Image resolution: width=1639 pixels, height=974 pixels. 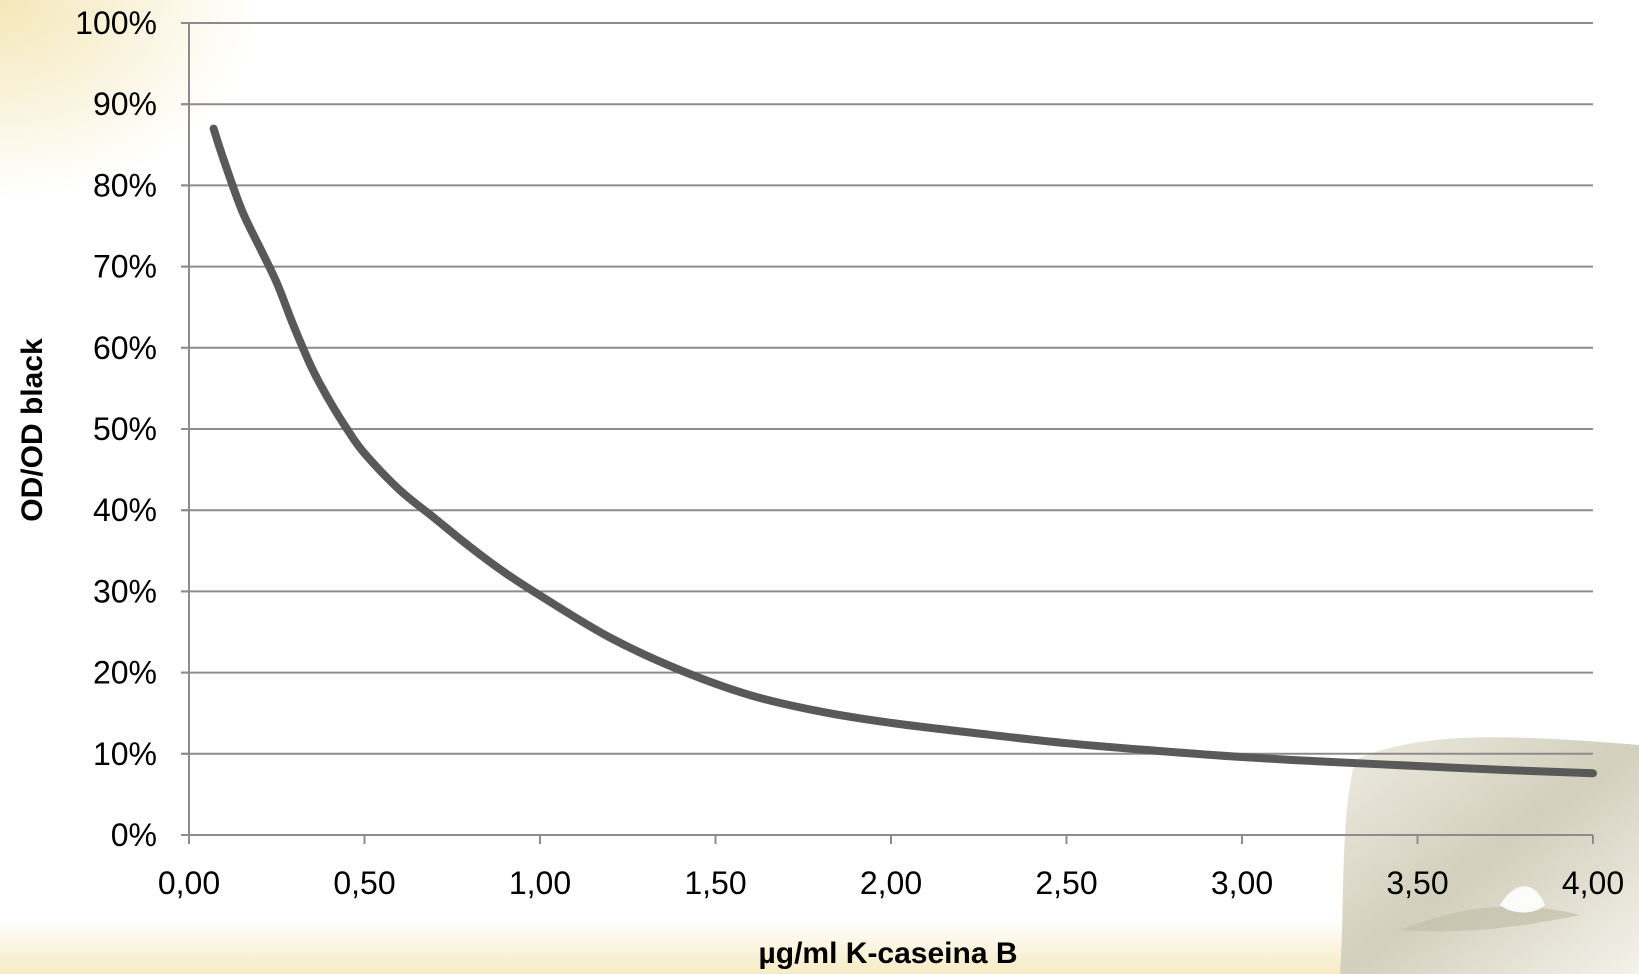 What do you see at coordinates (715, 883) in the screenshot?
I see `x-tick-label: 1,50` at bounding box center [715, 883].